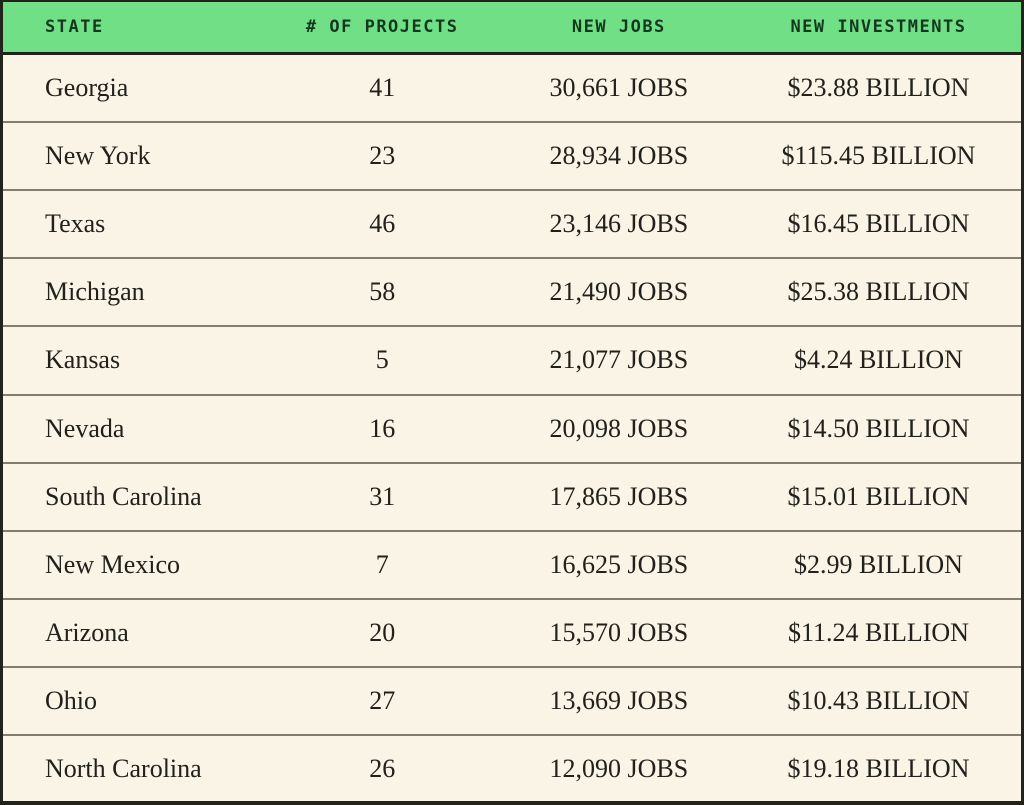  What do you see at coordinates (382, 428) in the screenshot?
I see `projects-cell: 16` at bounding box center [382, 428].